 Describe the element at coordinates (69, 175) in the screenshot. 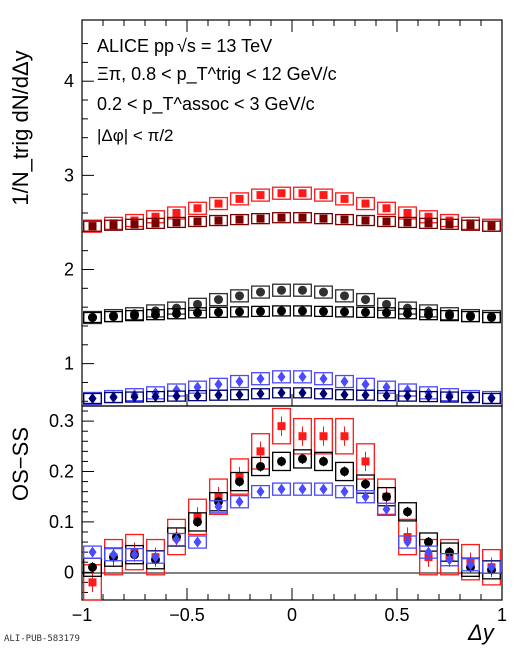

I see `upper-y-tick-label: 3` at that location.